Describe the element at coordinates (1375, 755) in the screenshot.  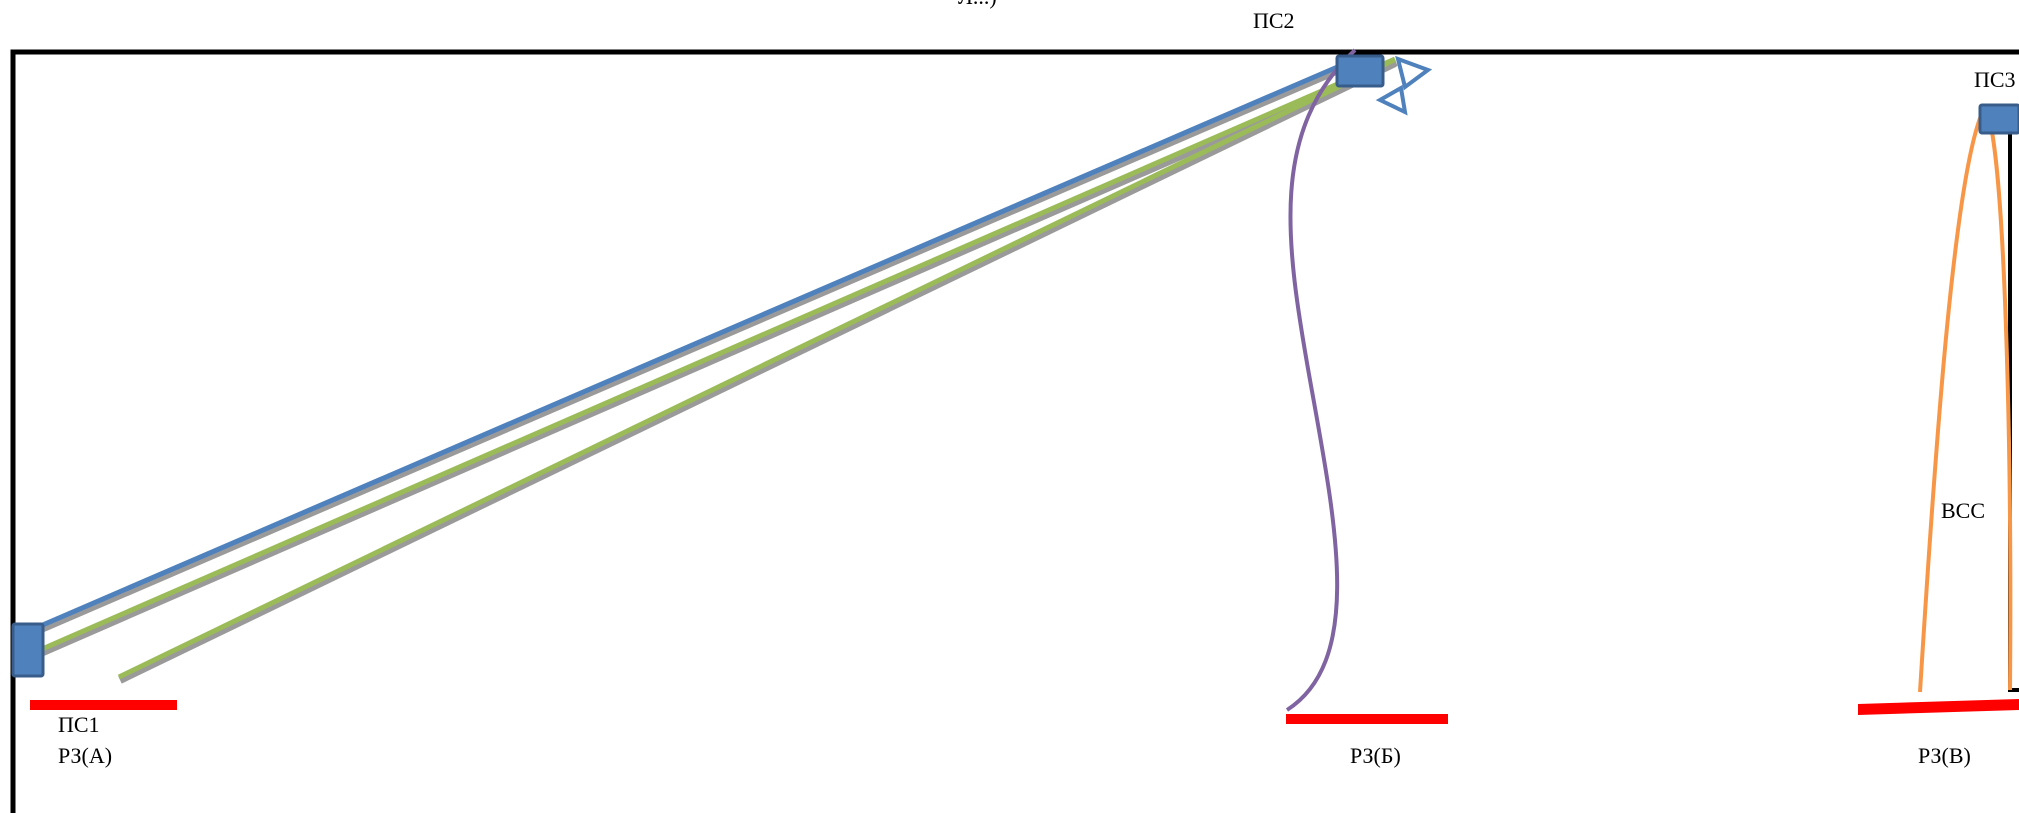
I see `label-rz-b: РЗ(Б)` at that location.